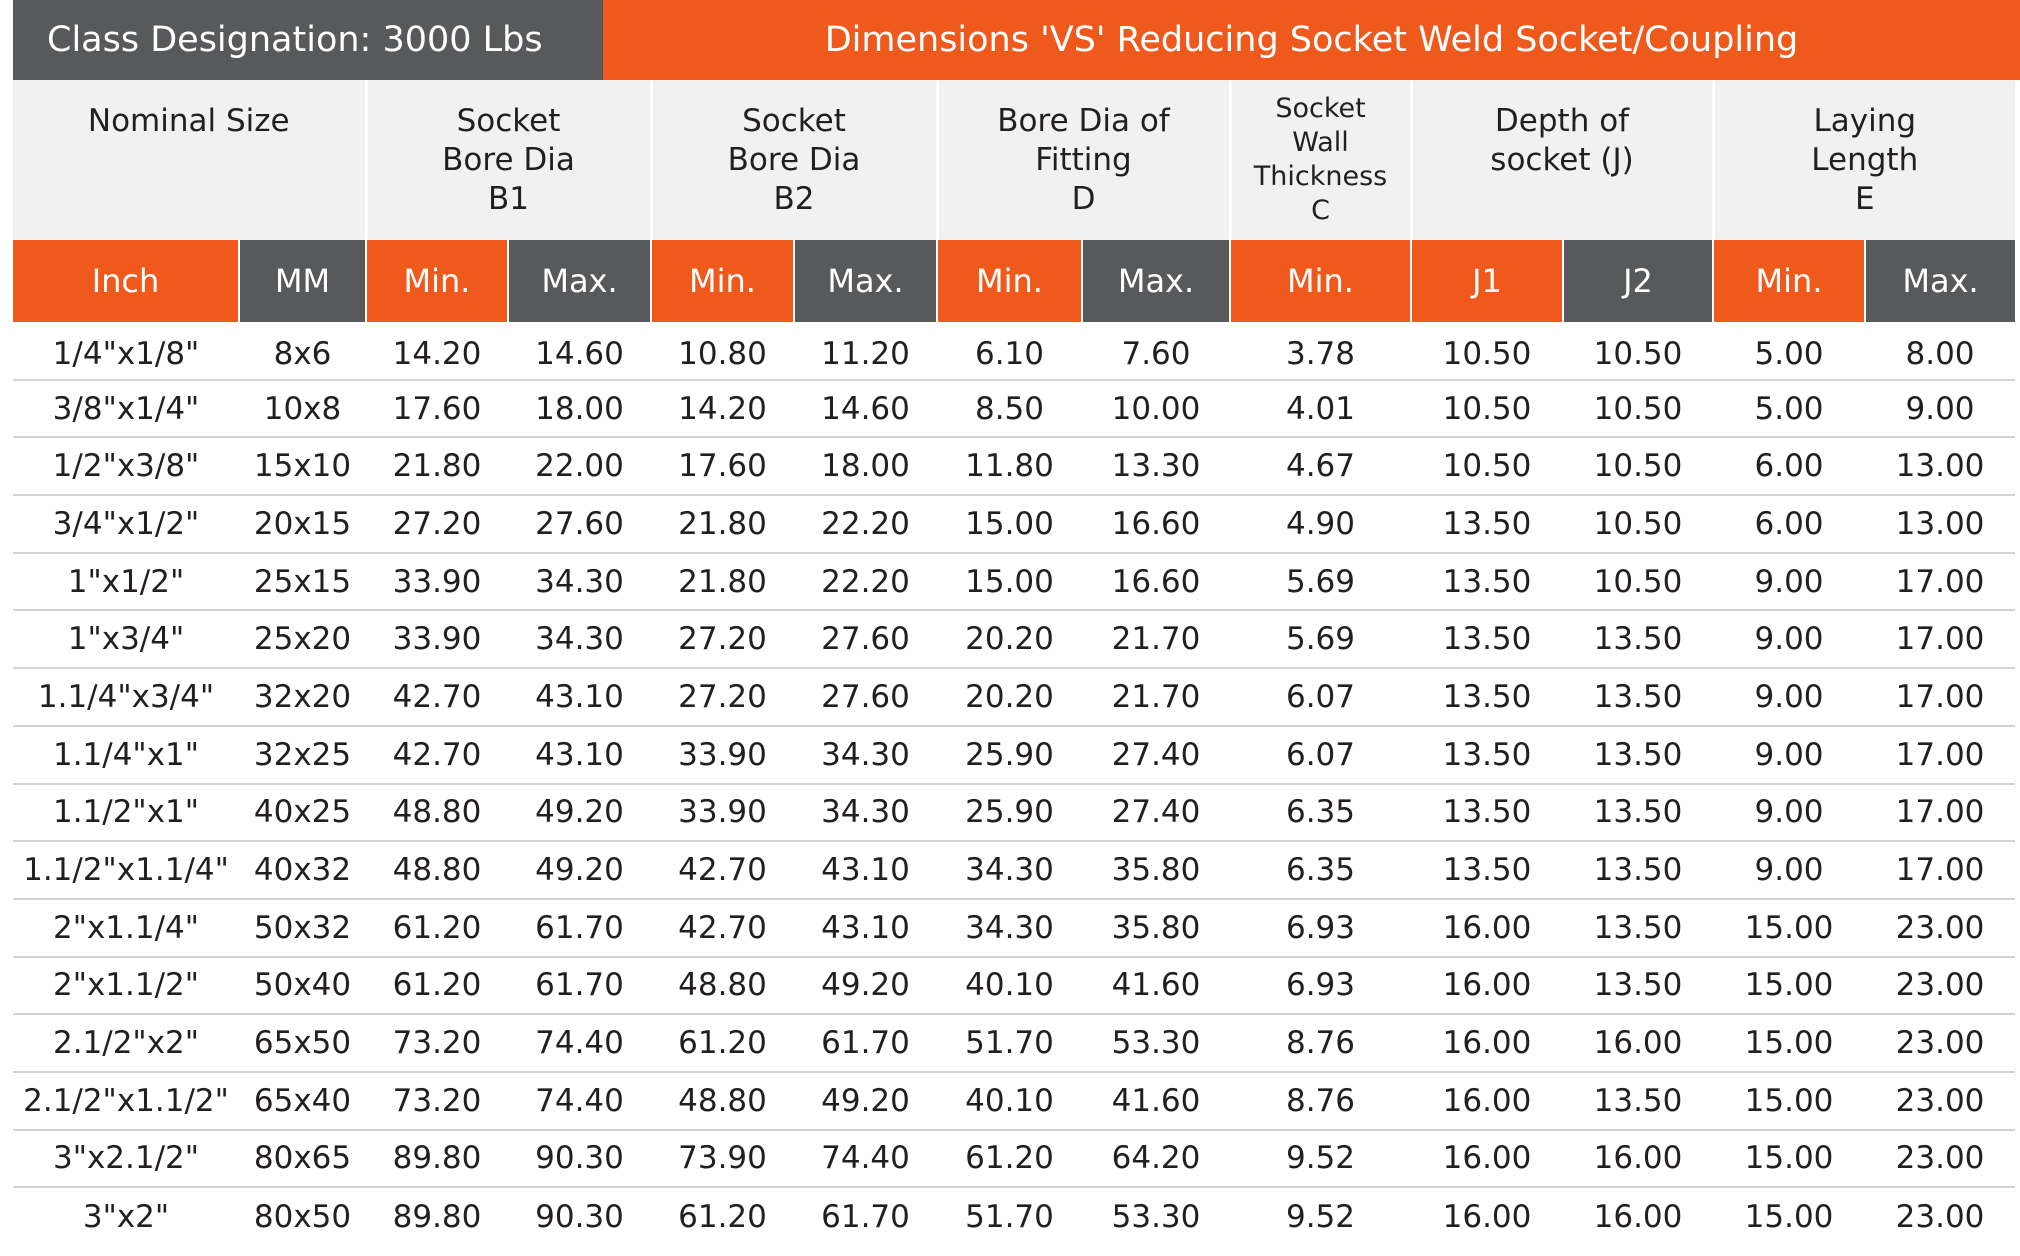 The image size is (2020, 1256). I want to click on cell-e-max: 9.00, so click(1940, 409).